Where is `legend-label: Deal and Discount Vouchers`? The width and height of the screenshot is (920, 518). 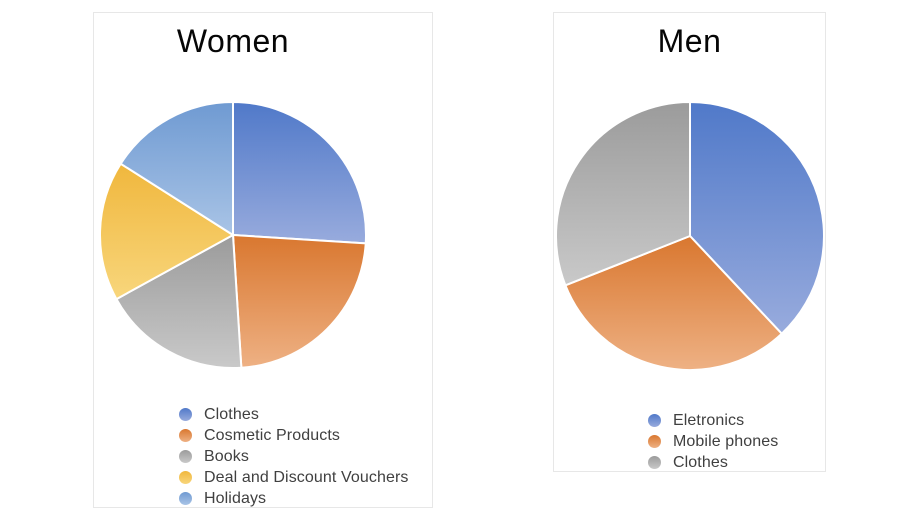 legend-label: Deal and Discount Vouchers is located at coordinates (306, 477).